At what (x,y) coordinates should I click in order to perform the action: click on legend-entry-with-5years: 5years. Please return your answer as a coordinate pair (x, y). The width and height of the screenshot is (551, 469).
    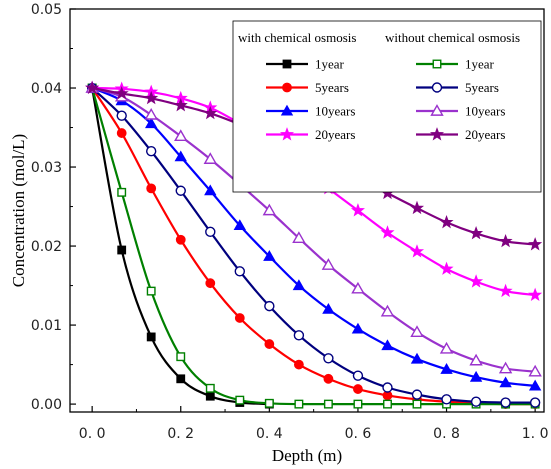
    Looking at the image, I should click on (307, 87).